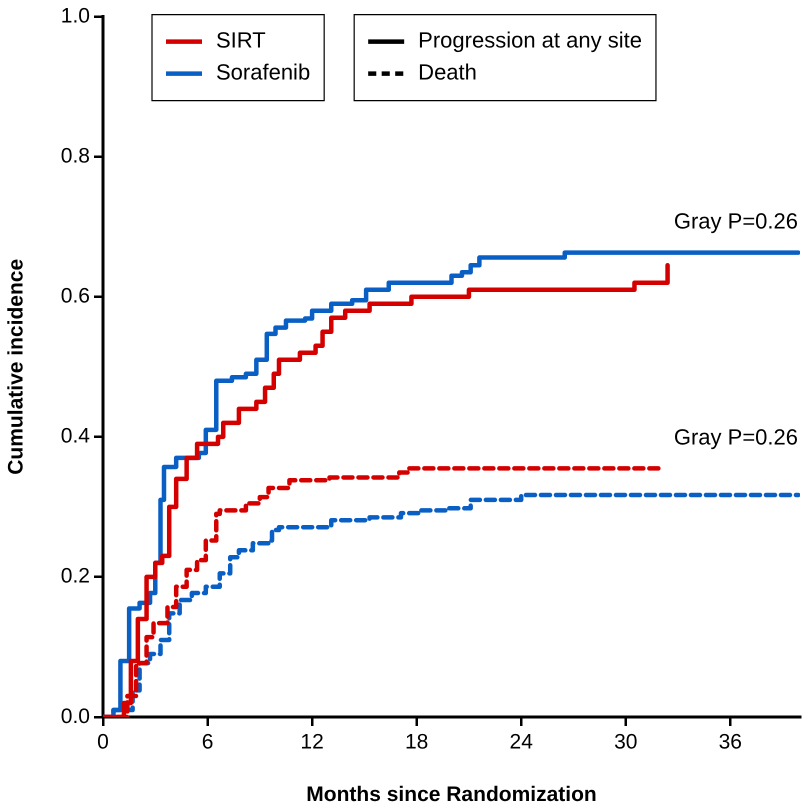  I want to click on y-tick-label: 0.0, so click(75, 716).